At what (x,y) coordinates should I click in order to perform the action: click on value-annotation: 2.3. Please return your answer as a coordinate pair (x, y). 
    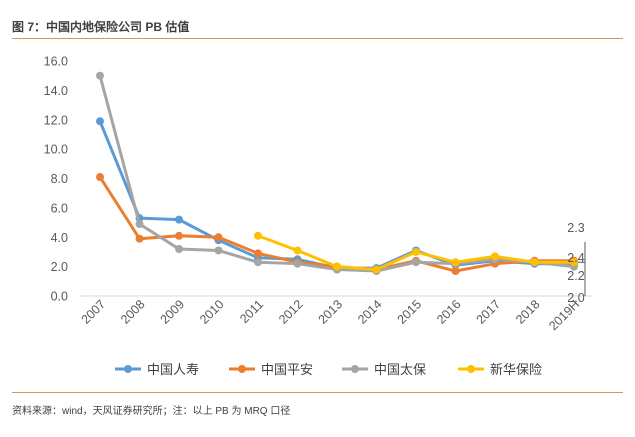
    Looking at the image, I should click on (575, 228).